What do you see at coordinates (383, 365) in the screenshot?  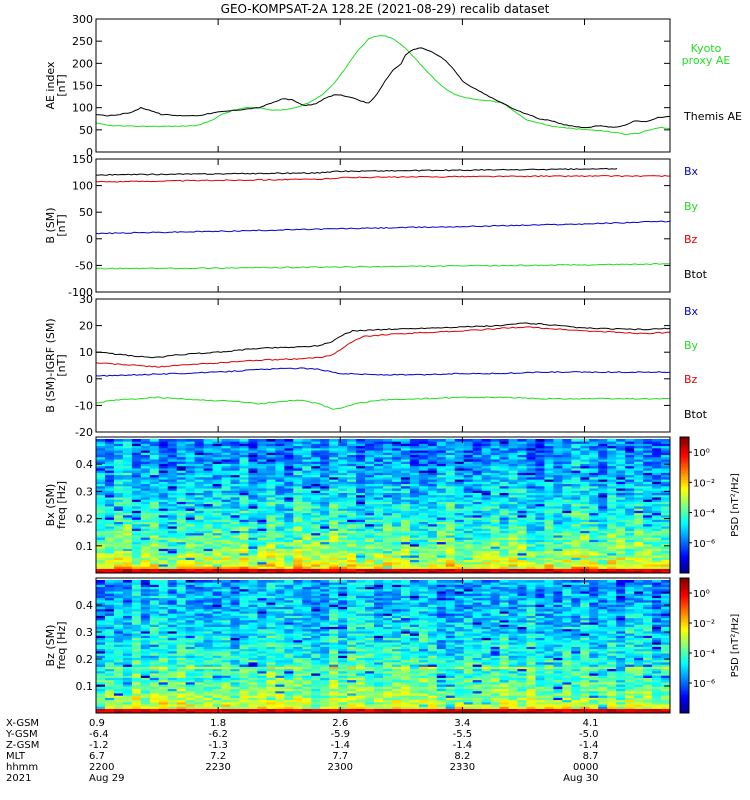 I see `panel-frame` at bounding box center [383, 365].